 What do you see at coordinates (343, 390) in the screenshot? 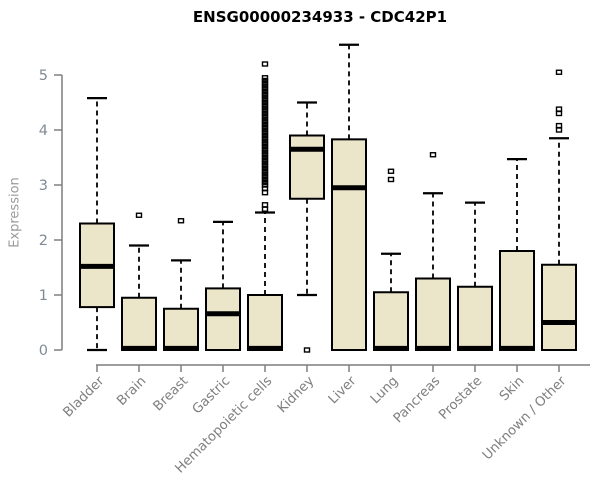
I see `x-category-label-liver: Liver` at bounding box center [343, 390].